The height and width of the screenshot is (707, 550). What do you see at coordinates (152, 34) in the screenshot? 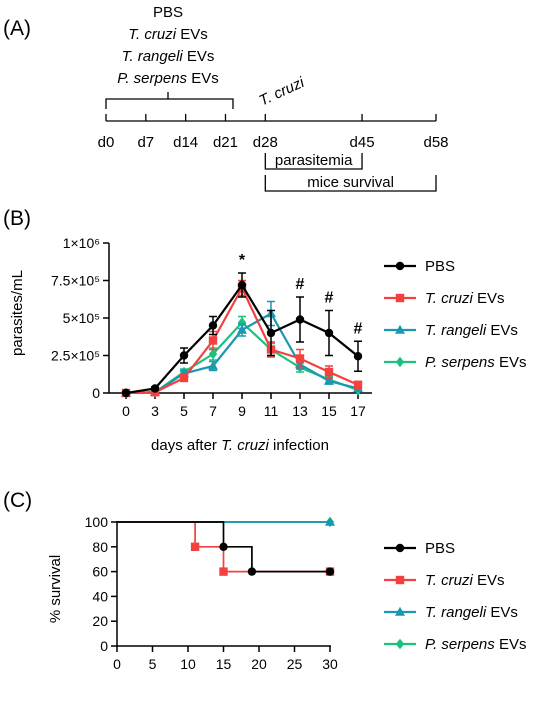
I see `treatment-label-t-cruzi-italic: T. cruzi` at bounding box center [152, 34].